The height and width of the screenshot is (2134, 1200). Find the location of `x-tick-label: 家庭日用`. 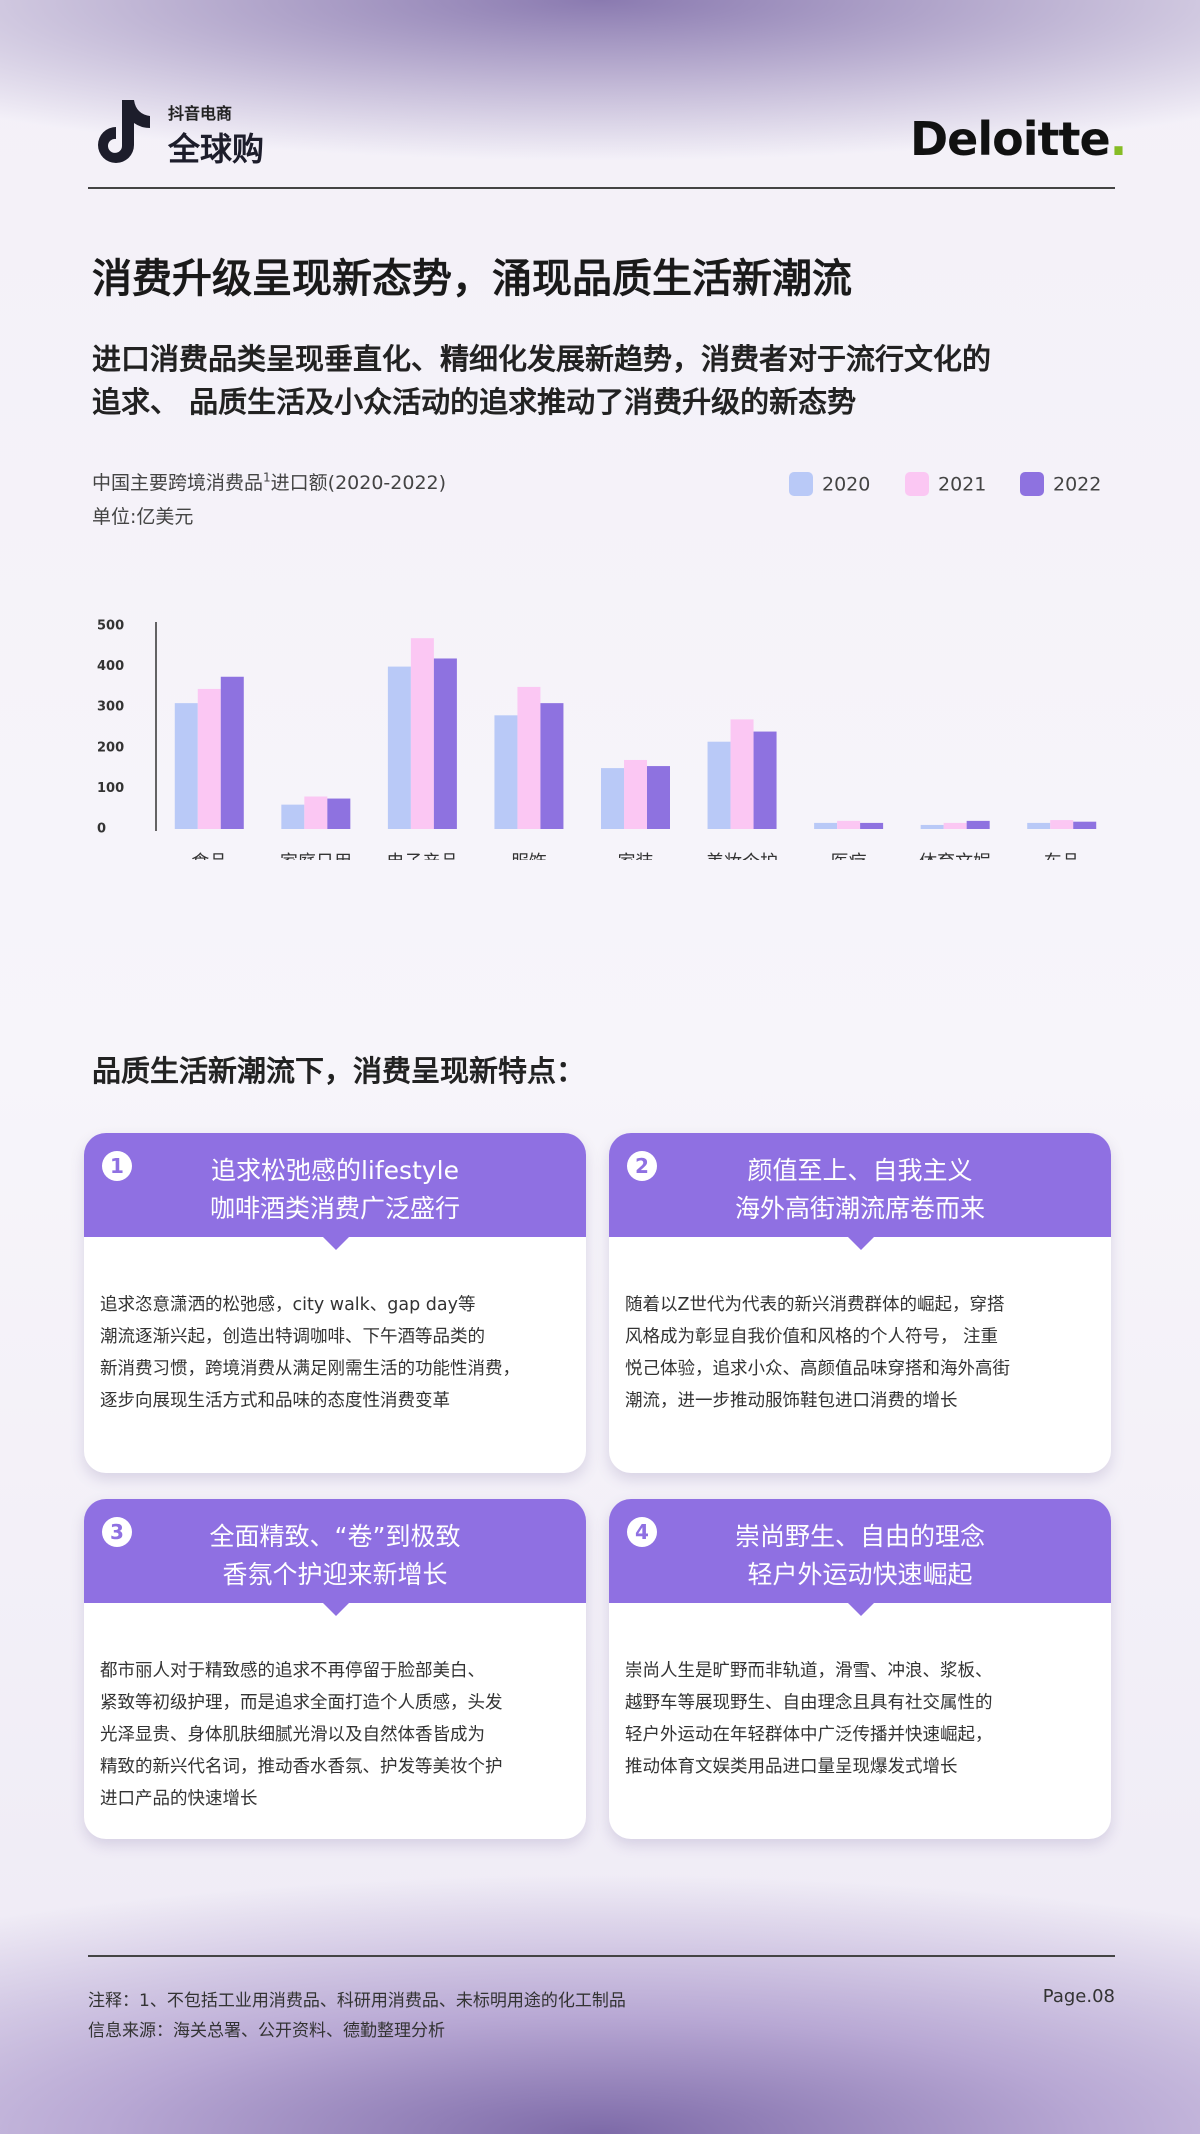

x-tick-label: 家庭日用 is located at coordinates (316, 856).